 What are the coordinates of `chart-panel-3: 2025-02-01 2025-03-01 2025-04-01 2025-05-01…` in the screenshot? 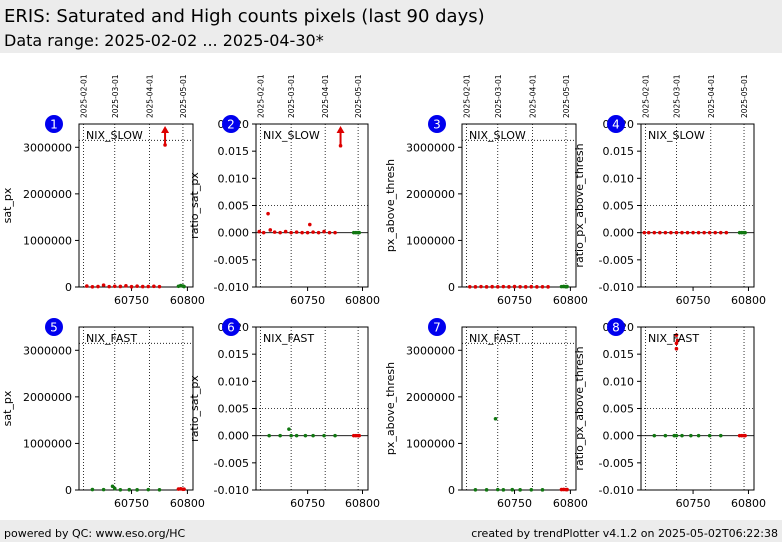 It's located at (486, 190).